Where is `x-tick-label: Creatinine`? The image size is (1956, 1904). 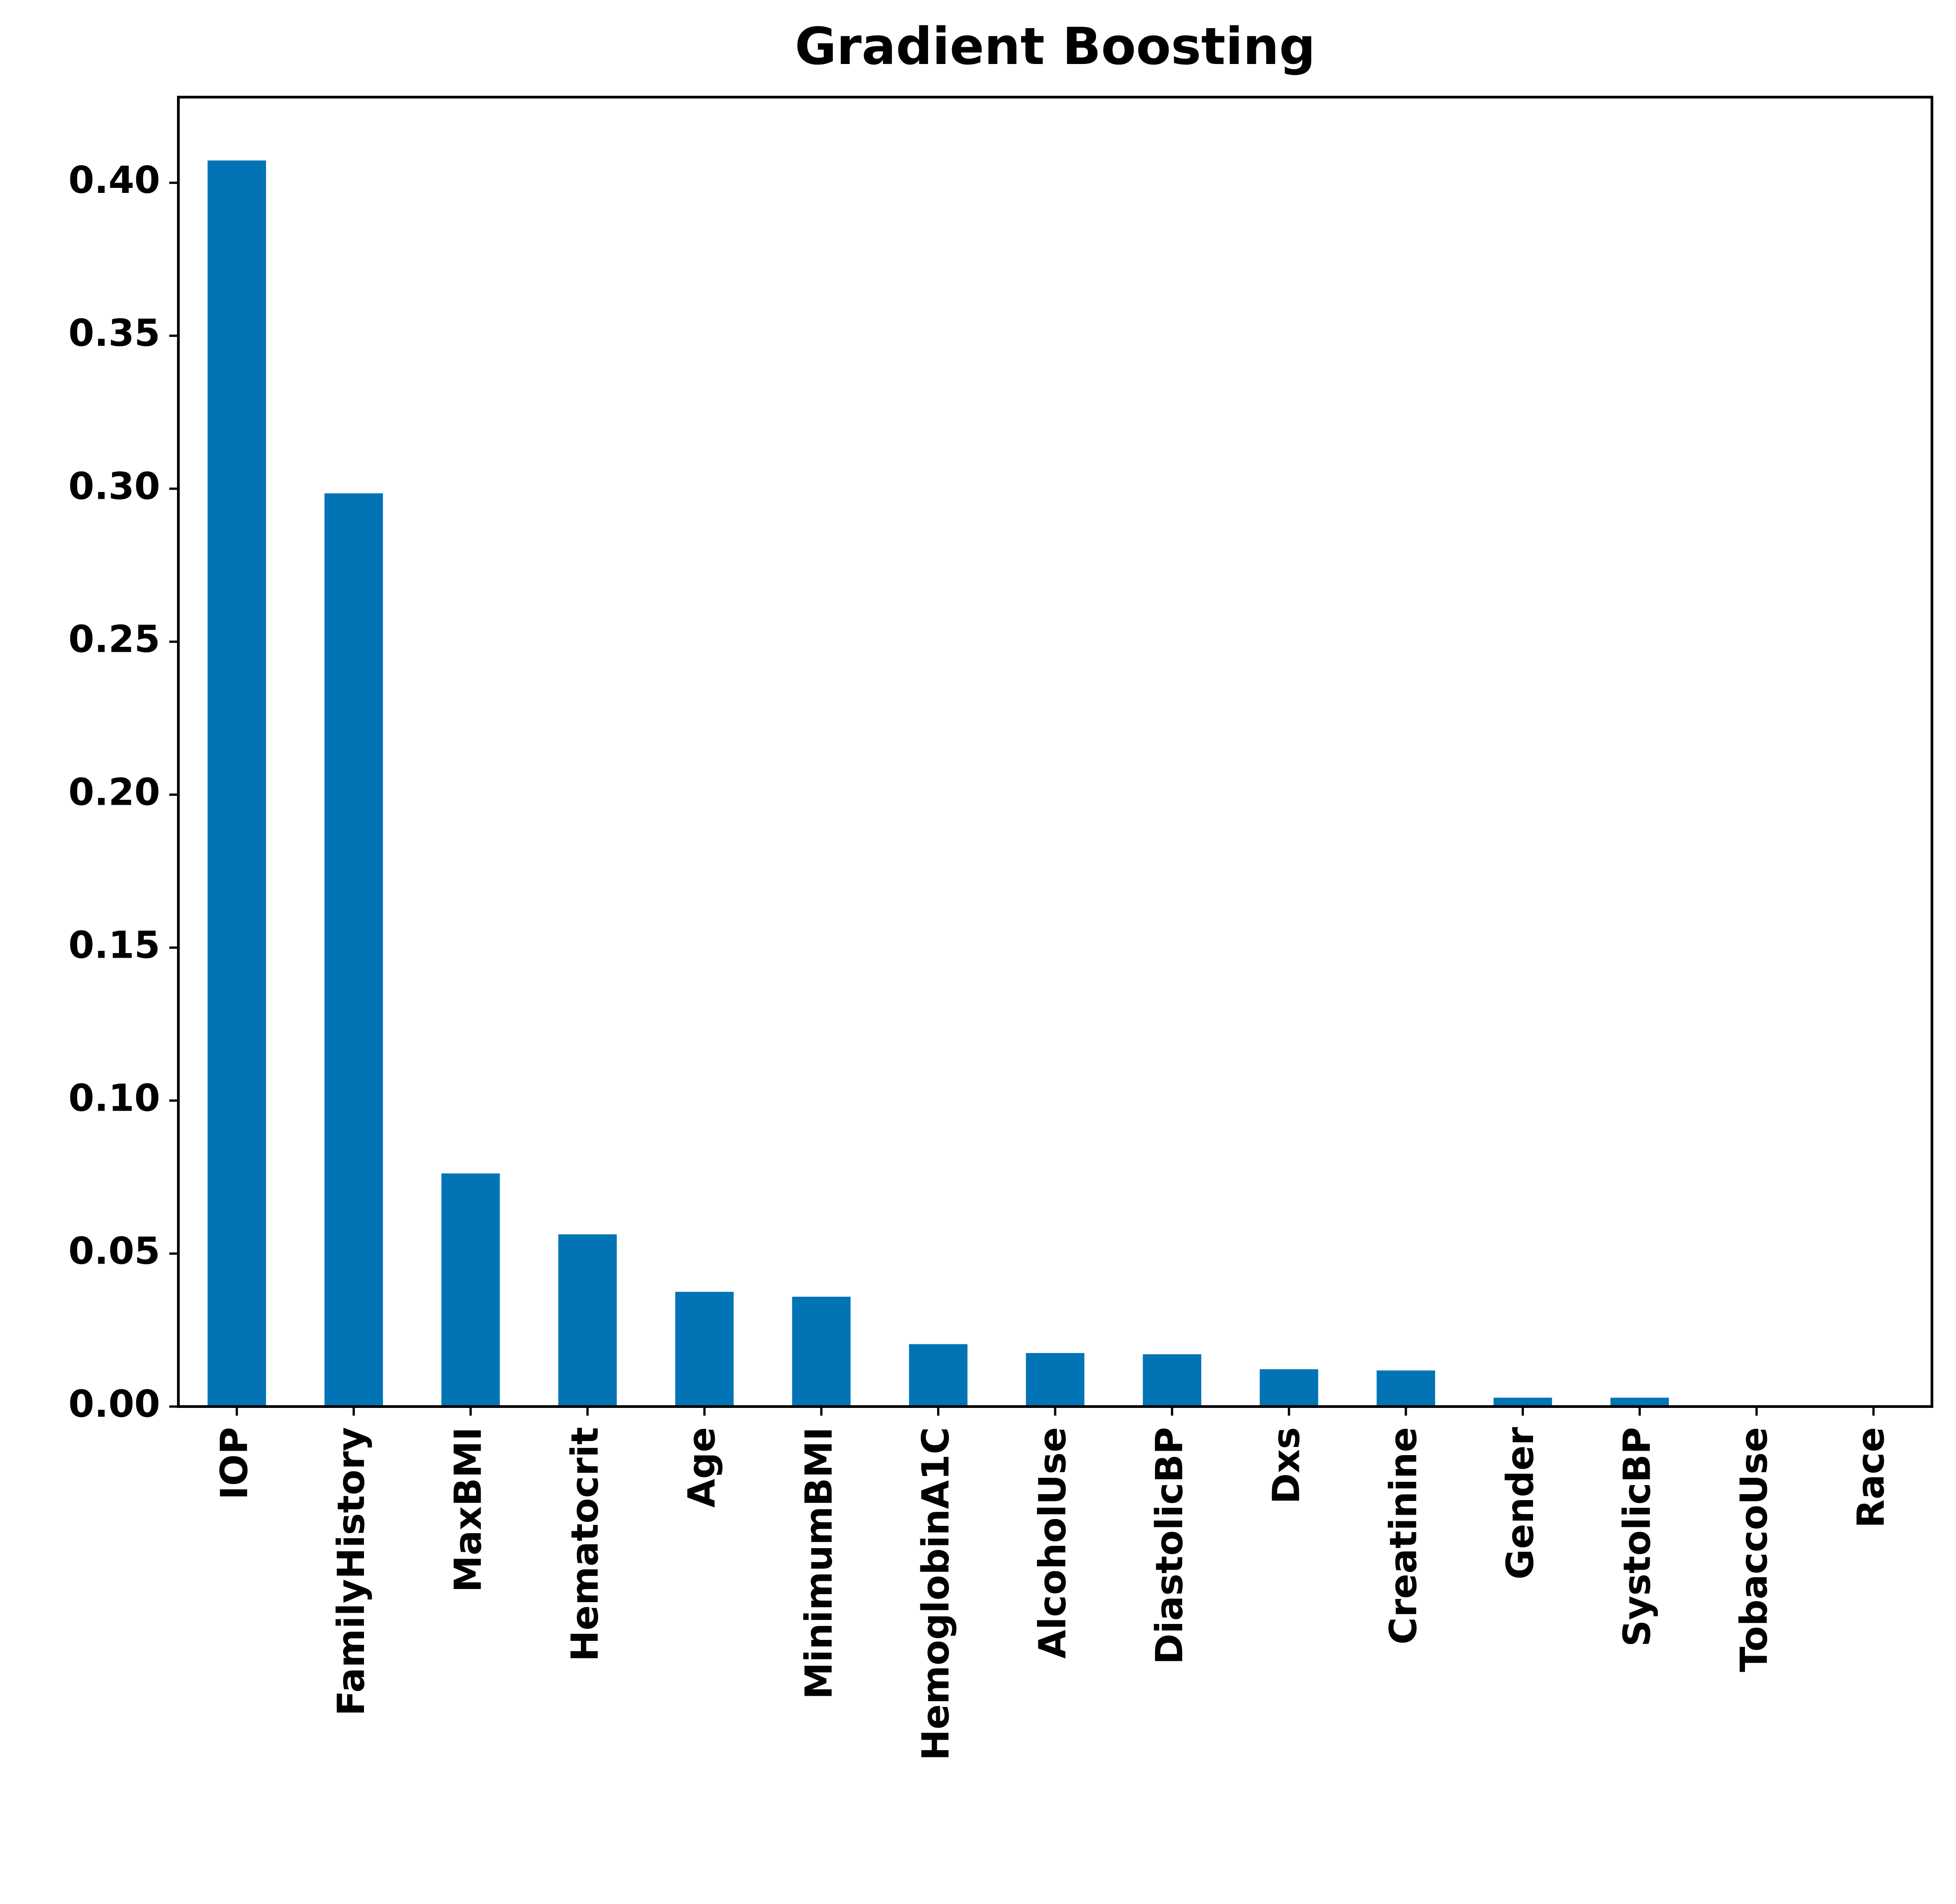
x-tick-label: Creatinine is located at coordinates (1404, 1535).